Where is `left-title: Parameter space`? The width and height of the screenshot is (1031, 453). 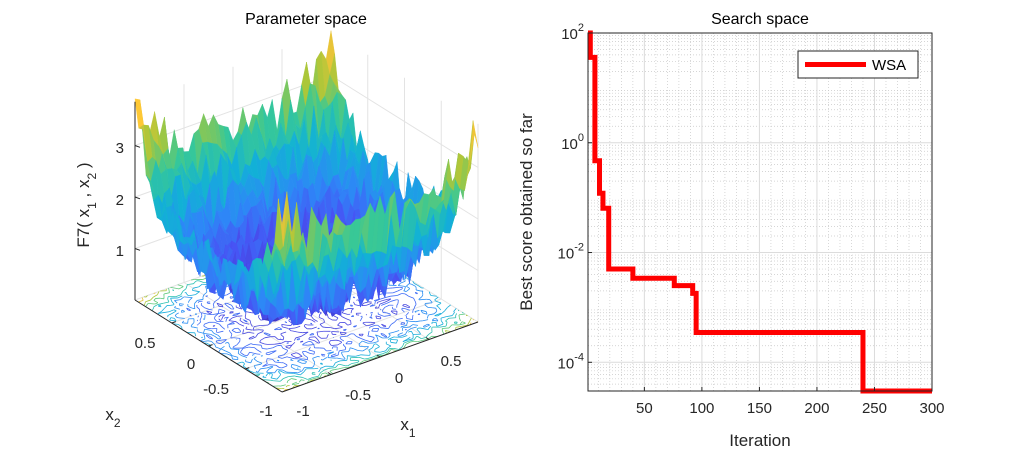 left-title: Parameter space is located at coordinates (306, 19).